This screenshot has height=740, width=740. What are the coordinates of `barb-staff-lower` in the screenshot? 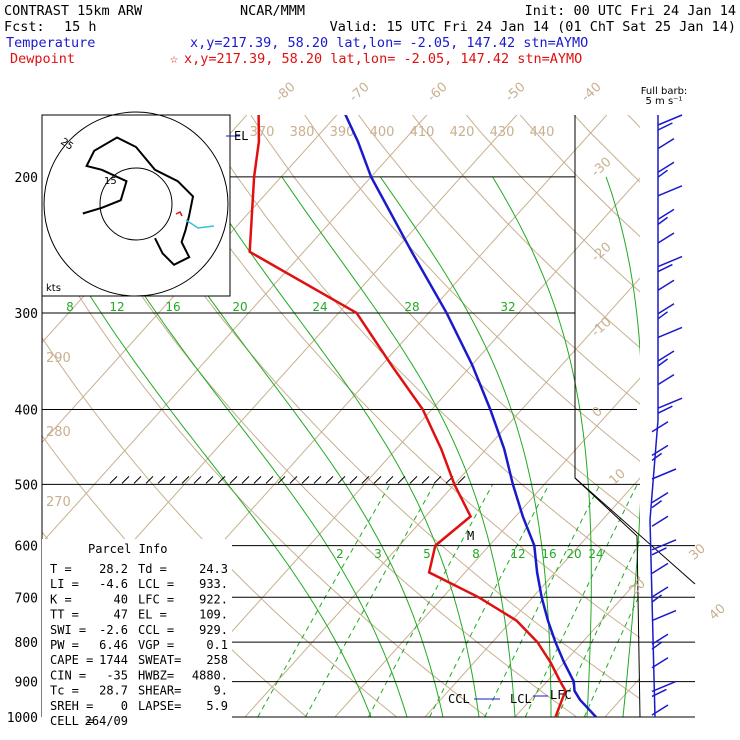 It's located at (654, 568).